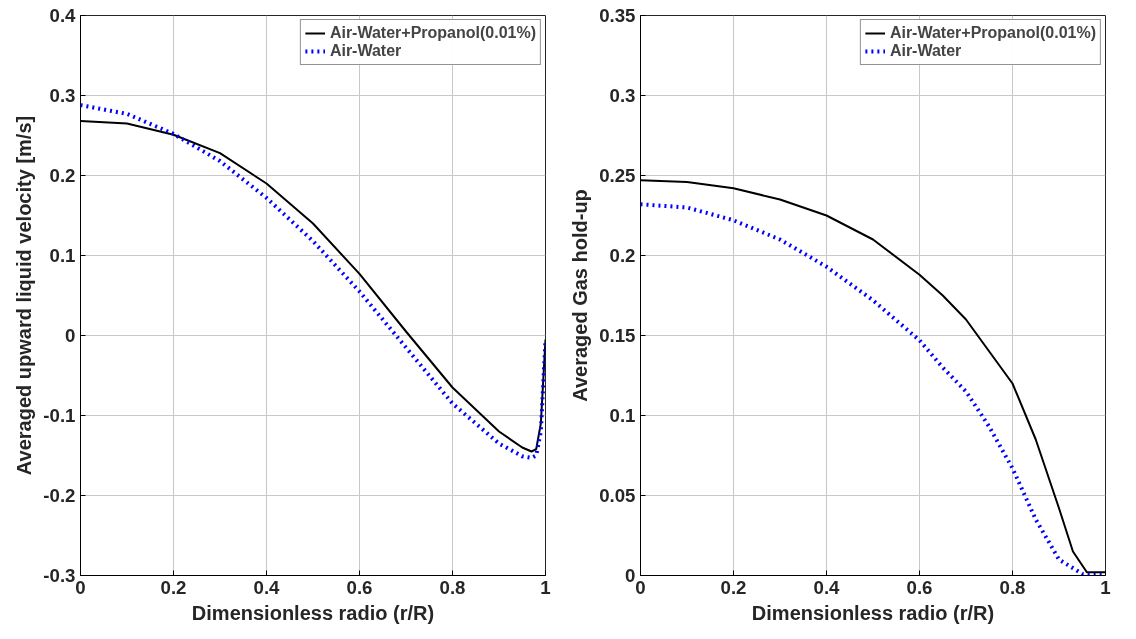  What do you see at coordinates (59, 575) in the screenshot?
I see `y-tick-label: -0.3` at bounding box center [59, 575].